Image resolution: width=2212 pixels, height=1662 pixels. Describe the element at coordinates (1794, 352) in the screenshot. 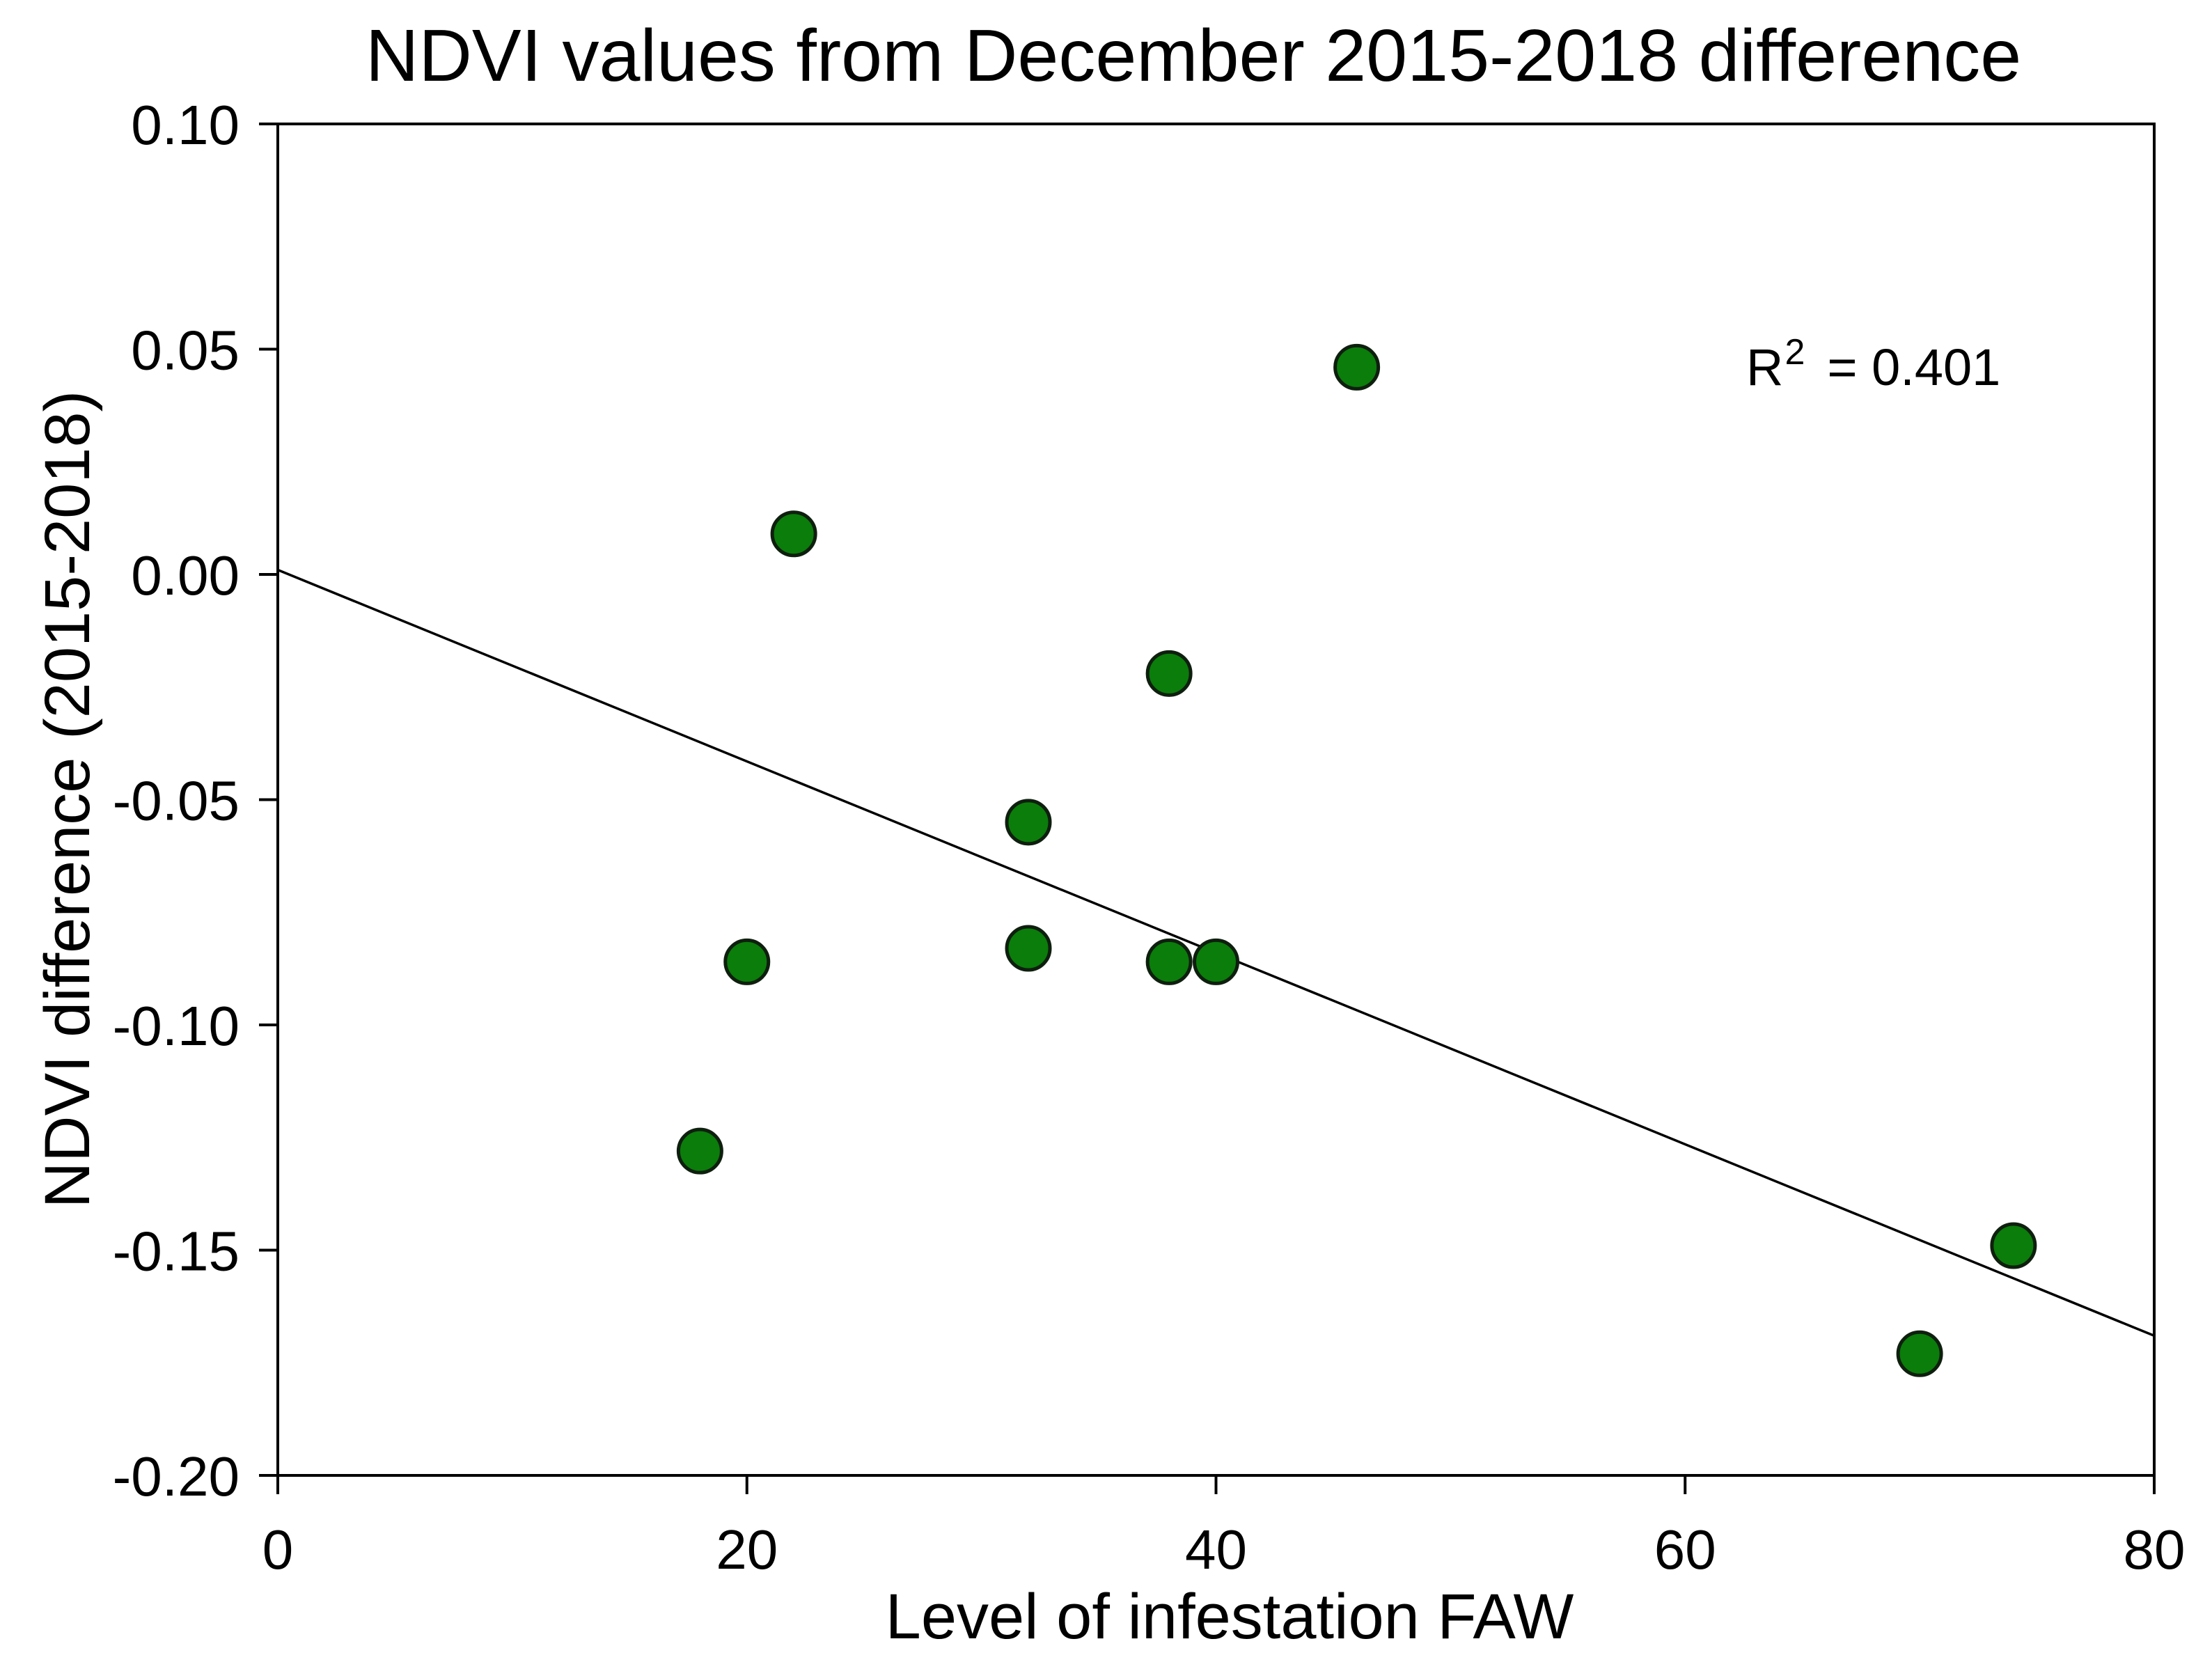

I see `r-squared-exponent: 2` at that location.